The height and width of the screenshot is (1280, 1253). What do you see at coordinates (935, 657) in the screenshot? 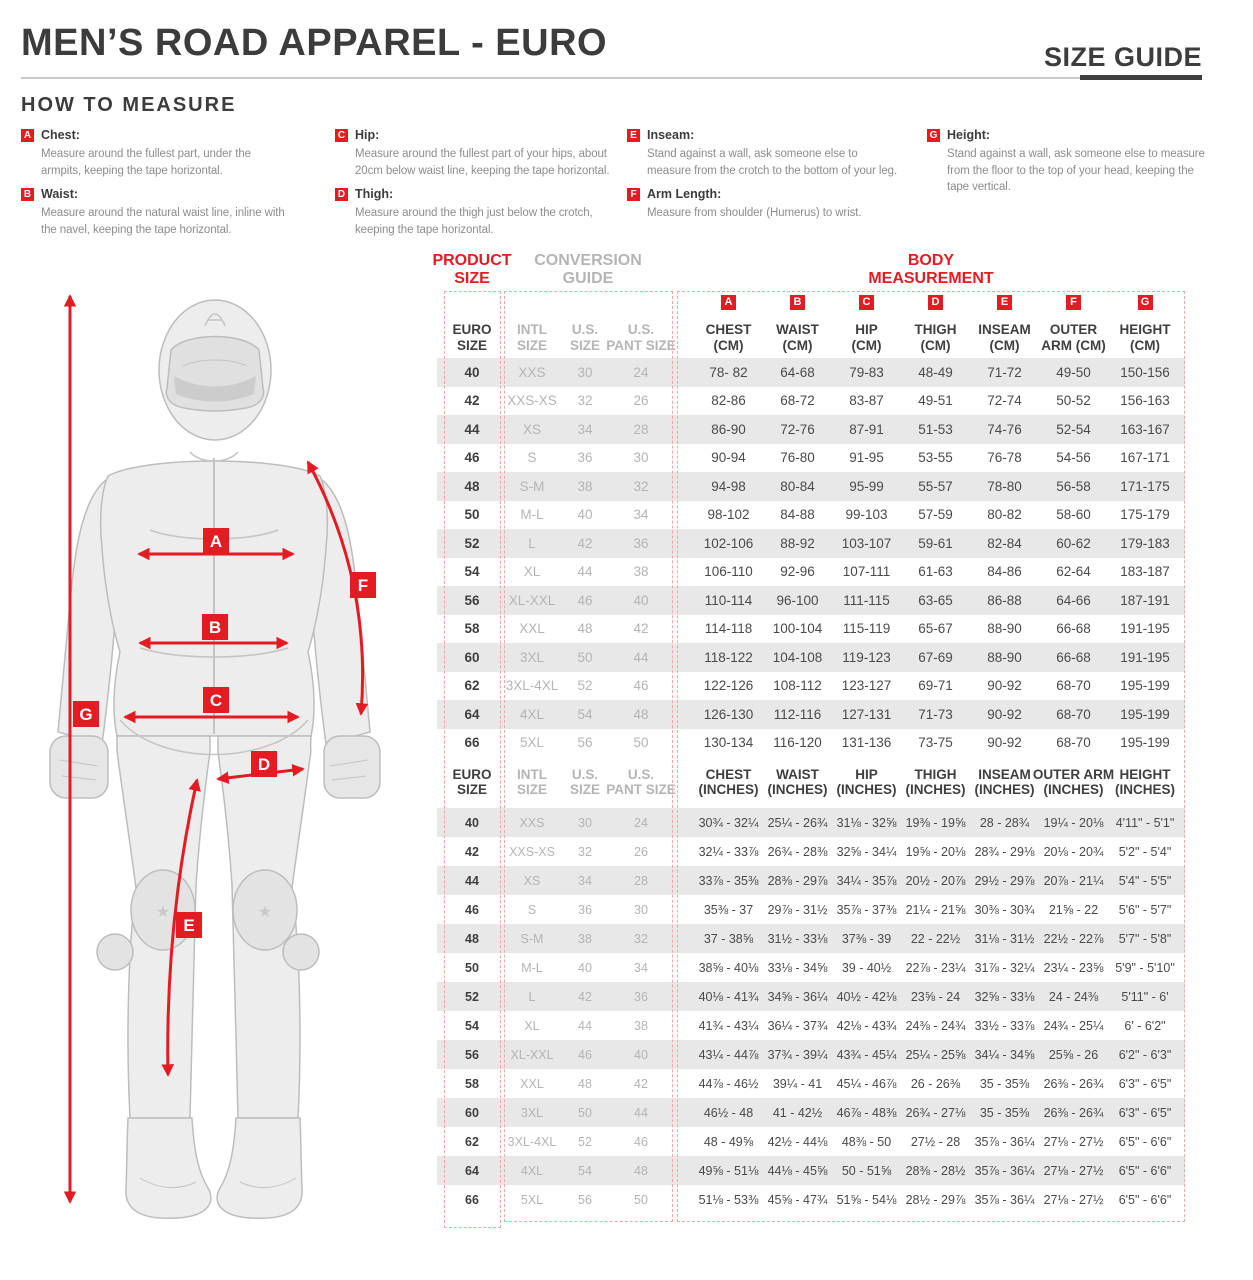
I see `table-cell: 67-69` at bounding box center [935, 657].